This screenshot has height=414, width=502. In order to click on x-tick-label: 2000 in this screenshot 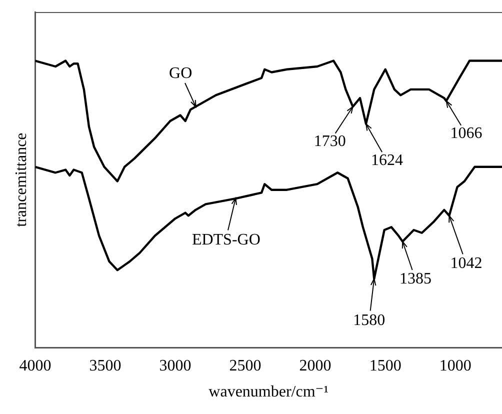, I will do `click(315, 365)`.